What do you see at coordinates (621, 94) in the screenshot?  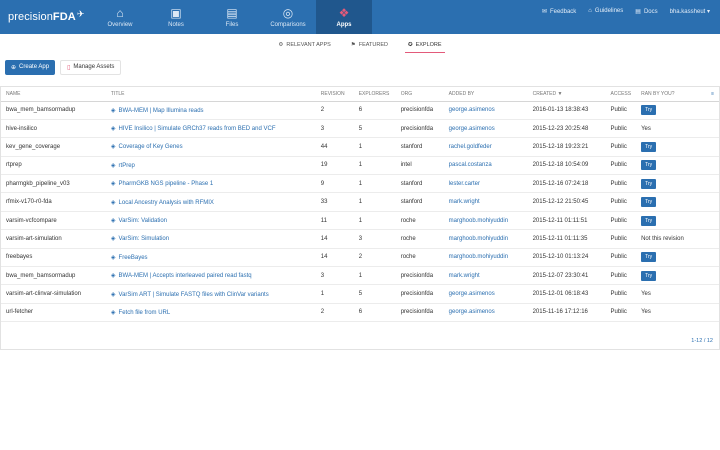 I see `column-header: ACCESS` at bounding box center [621, 94].